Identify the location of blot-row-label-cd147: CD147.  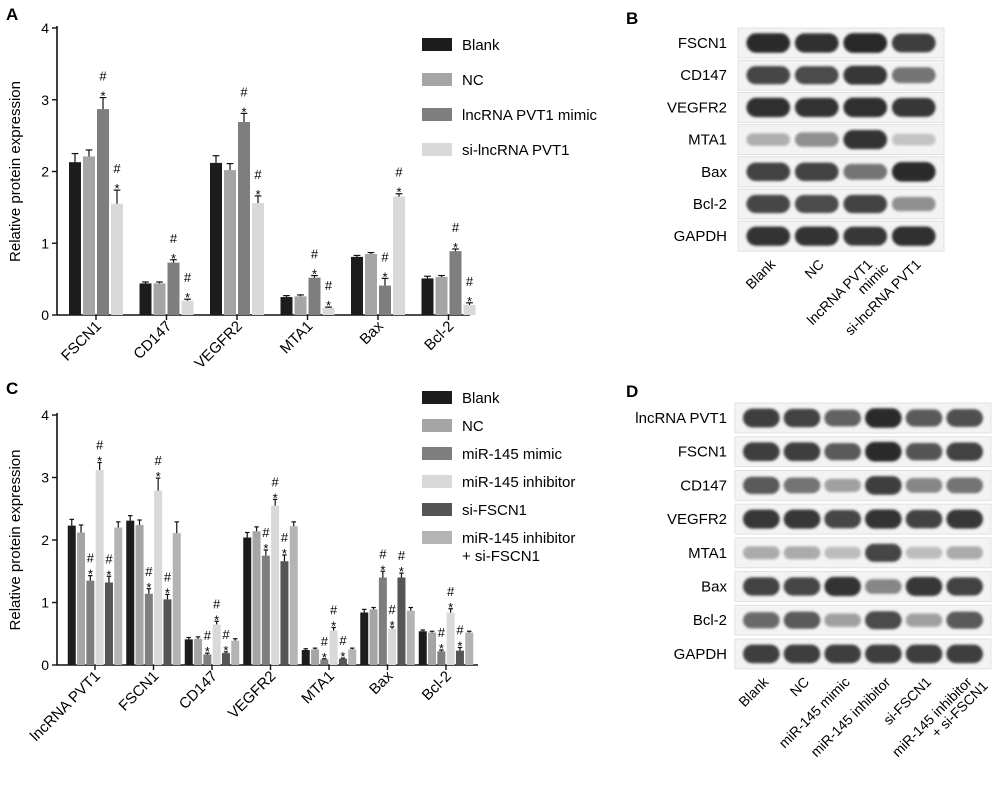
(703, 75).